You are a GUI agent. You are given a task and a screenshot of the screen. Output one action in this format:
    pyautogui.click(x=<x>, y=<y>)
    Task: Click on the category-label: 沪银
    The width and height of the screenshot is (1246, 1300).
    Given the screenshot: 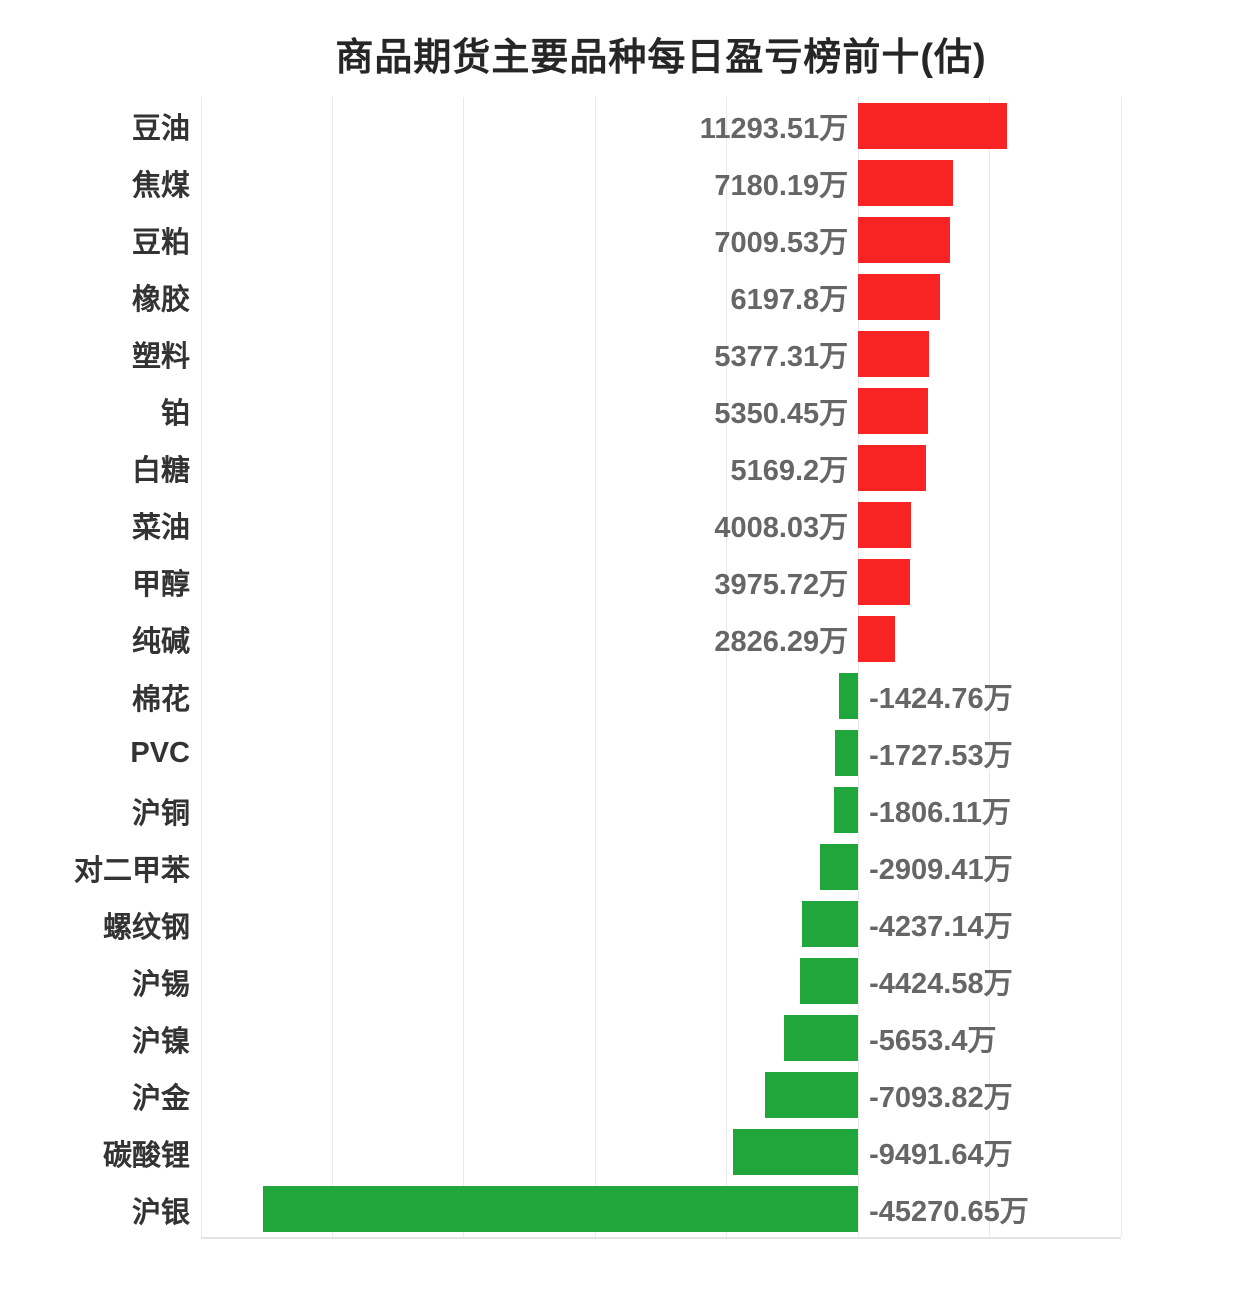 What is the action you would take?
    pyautogui.click(x=160, y=1213)
    